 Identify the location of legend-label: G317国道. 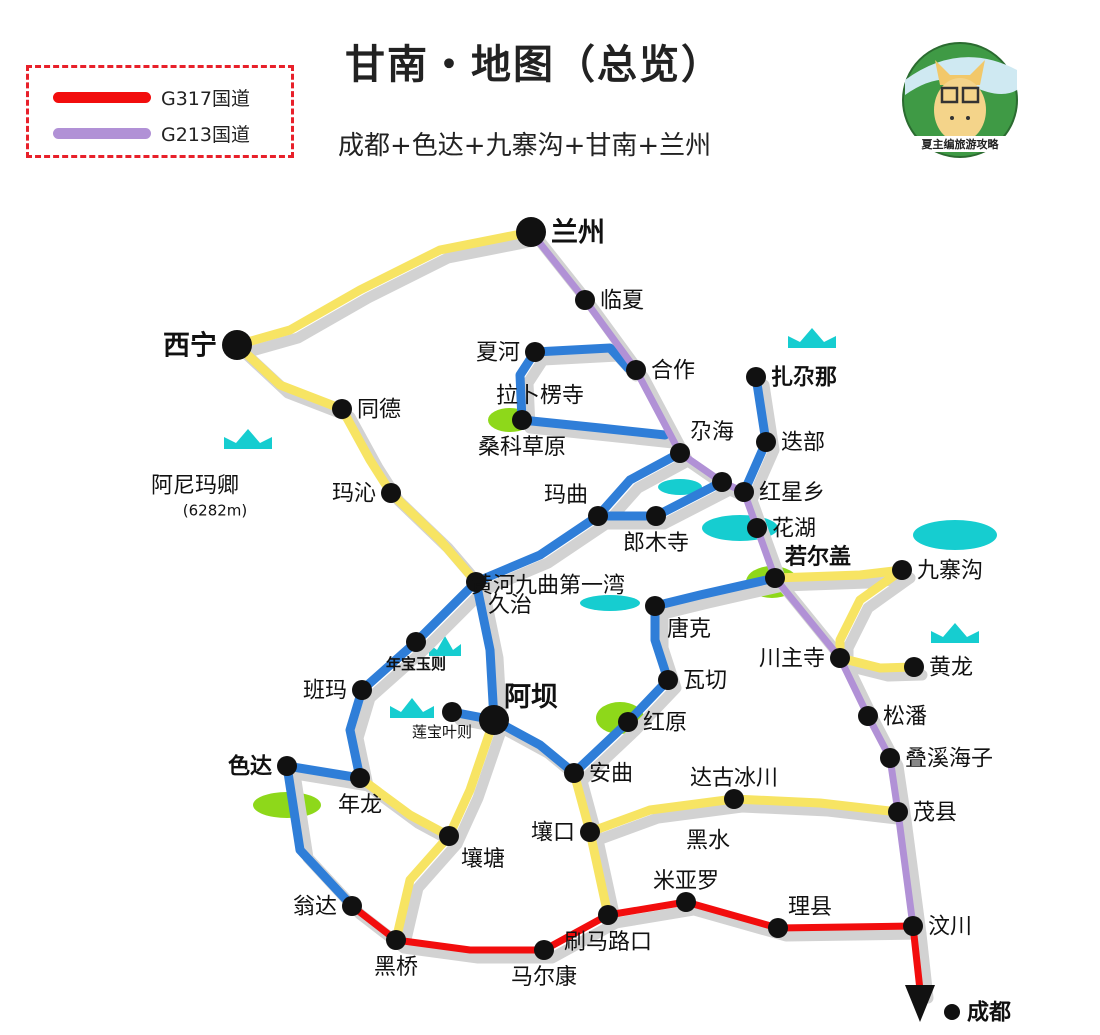
(205, 99).